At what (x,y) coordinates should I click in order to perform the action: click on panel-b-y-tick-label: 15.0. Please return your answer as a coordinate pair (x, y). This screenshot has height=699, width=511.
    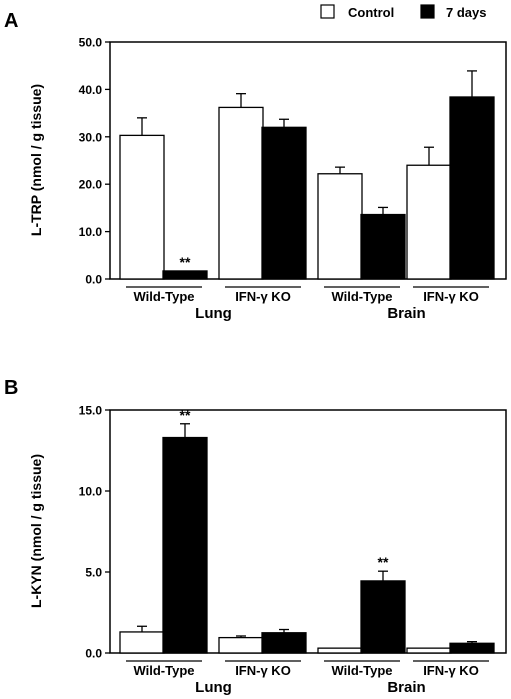
    Looking at the image, I should click on (91, 411).